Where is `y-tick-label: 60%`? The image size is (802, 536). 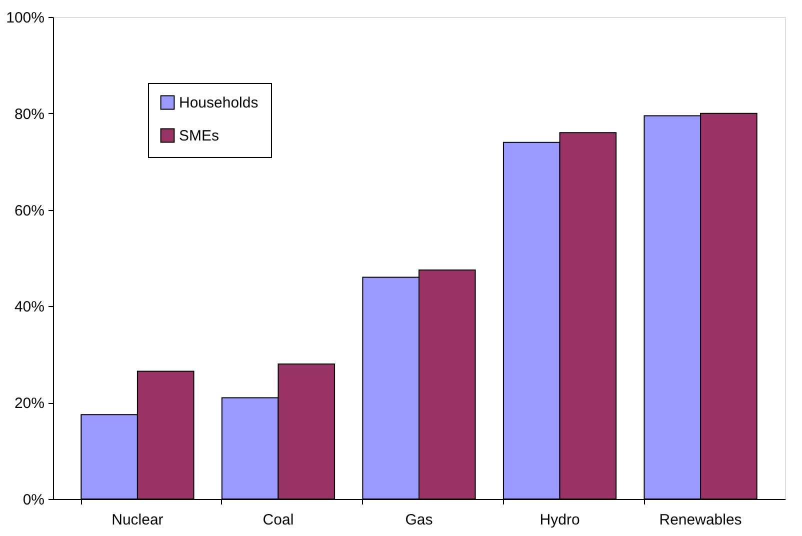 y-tick-label: 60% is located at coordinates (29, 211).